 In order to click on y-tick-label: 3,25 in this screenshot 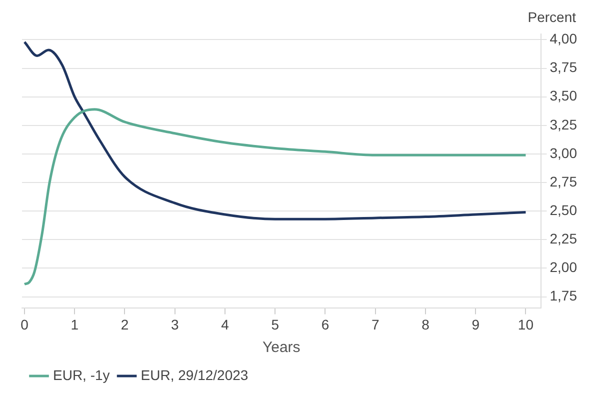, I will do `click(564, 124)`.